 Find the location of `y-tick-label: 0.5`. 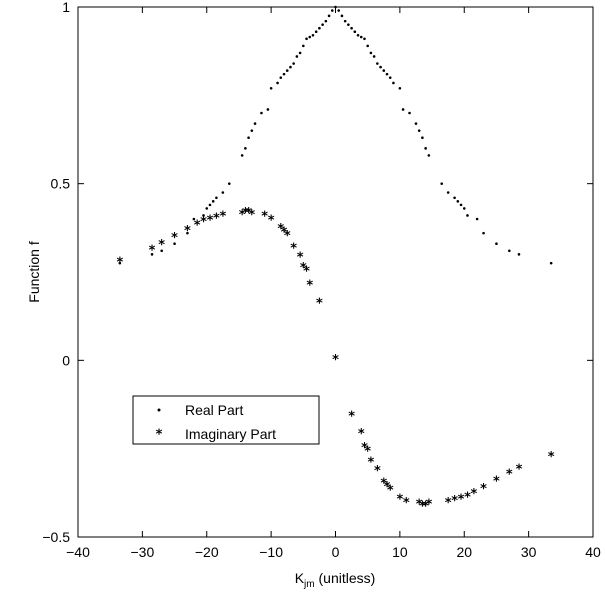

y-tick-label: 0.5 is located at coordinates (61, 184).